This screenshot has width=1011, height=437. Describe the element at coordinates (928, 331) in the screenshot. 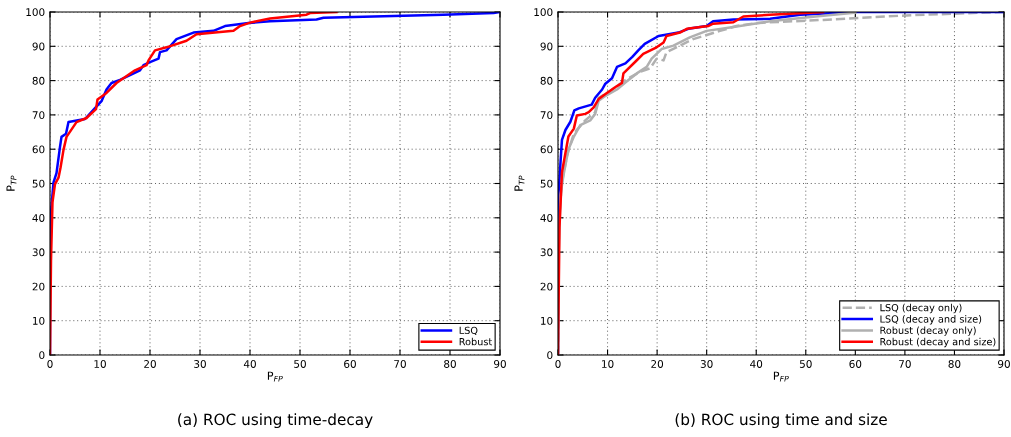

I see `legend-label: Robust (decay only)` at that location.